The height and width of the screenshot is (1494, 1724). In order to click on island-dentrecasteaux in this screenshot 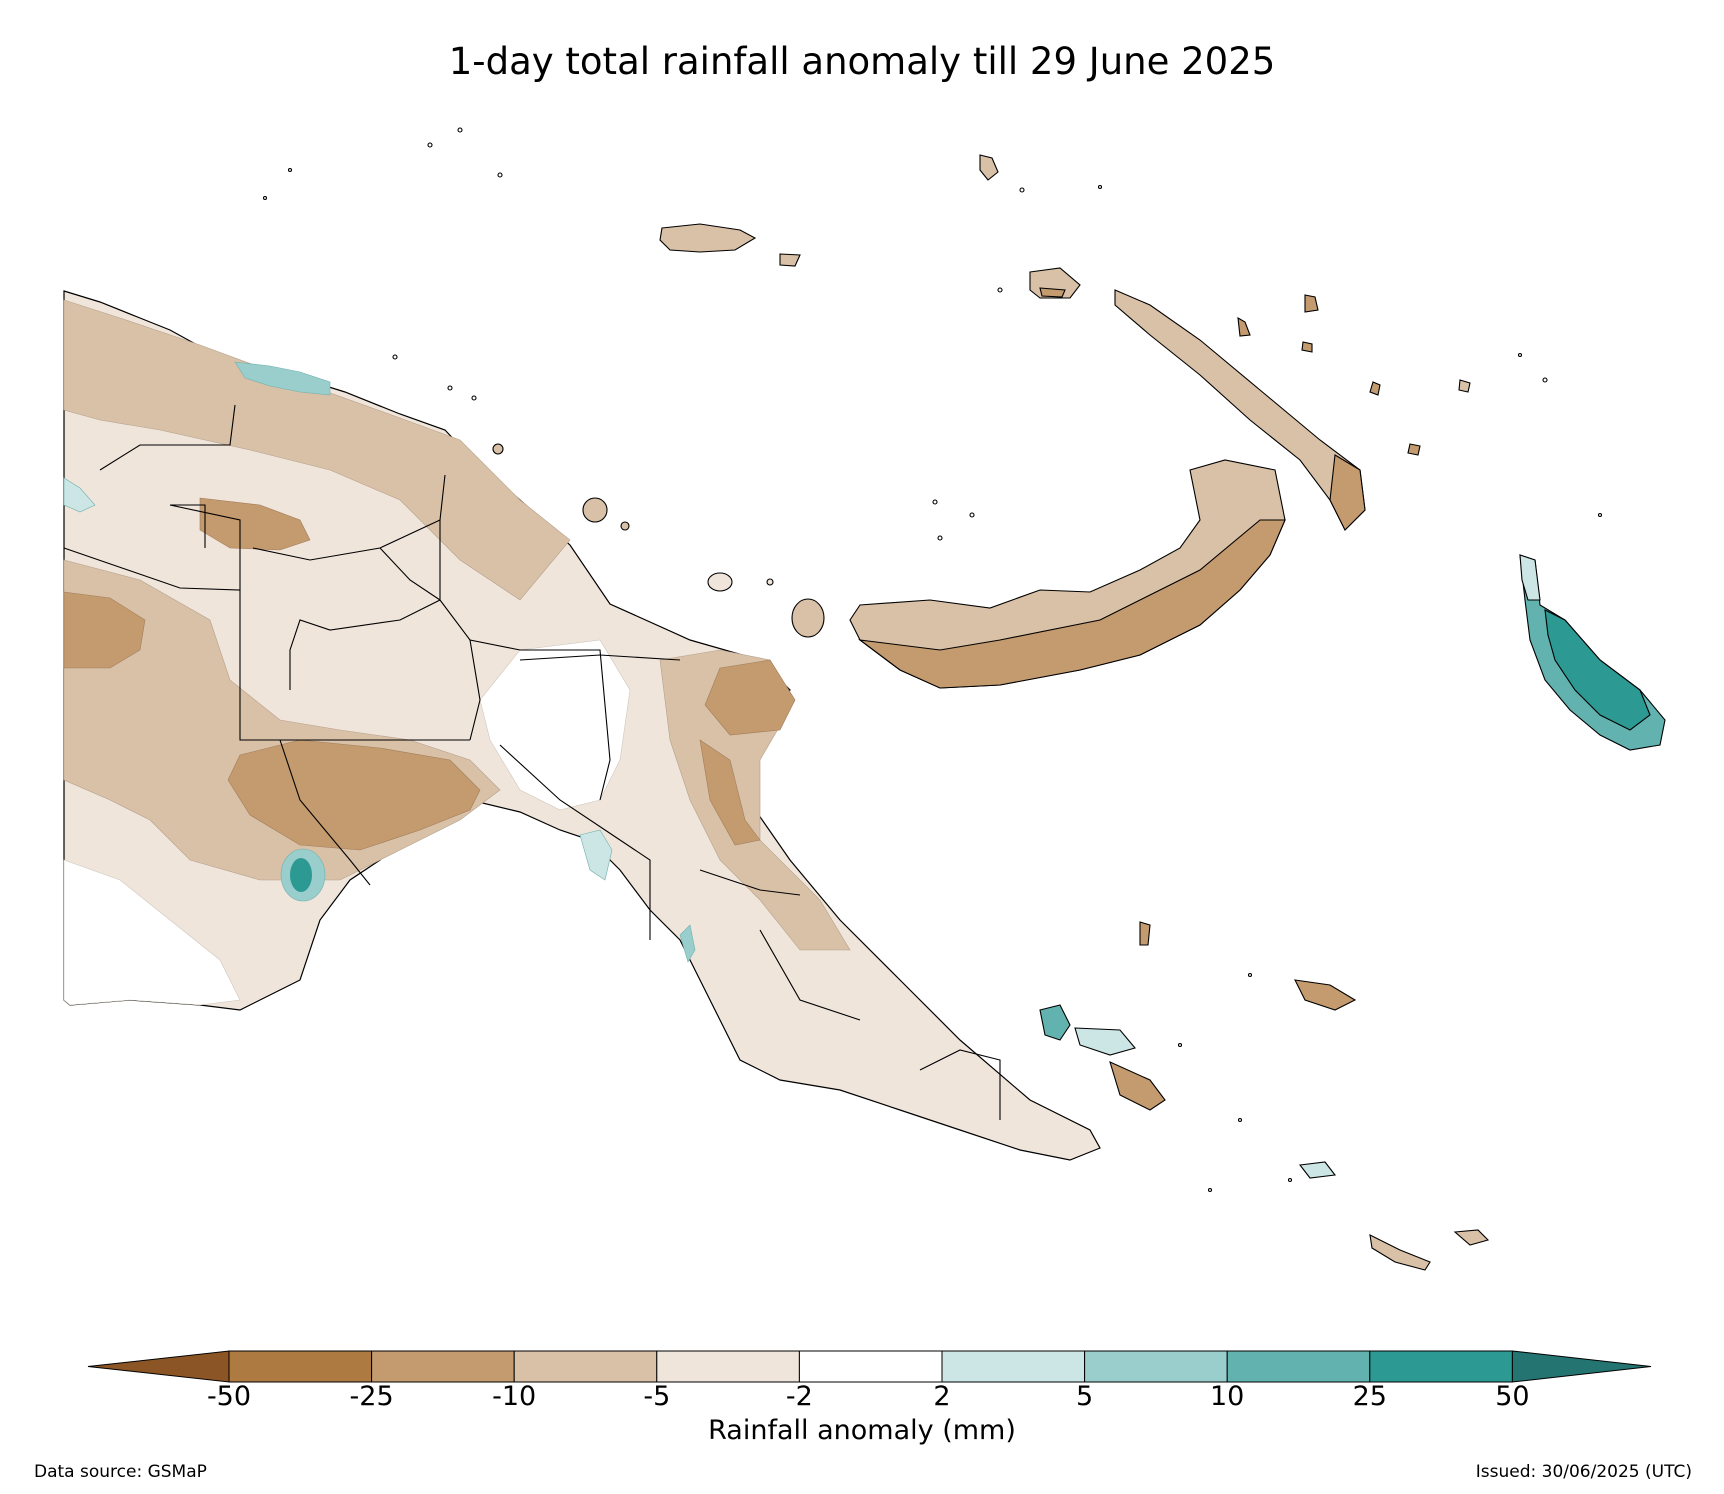, I will do `click(1055, 1022)`.